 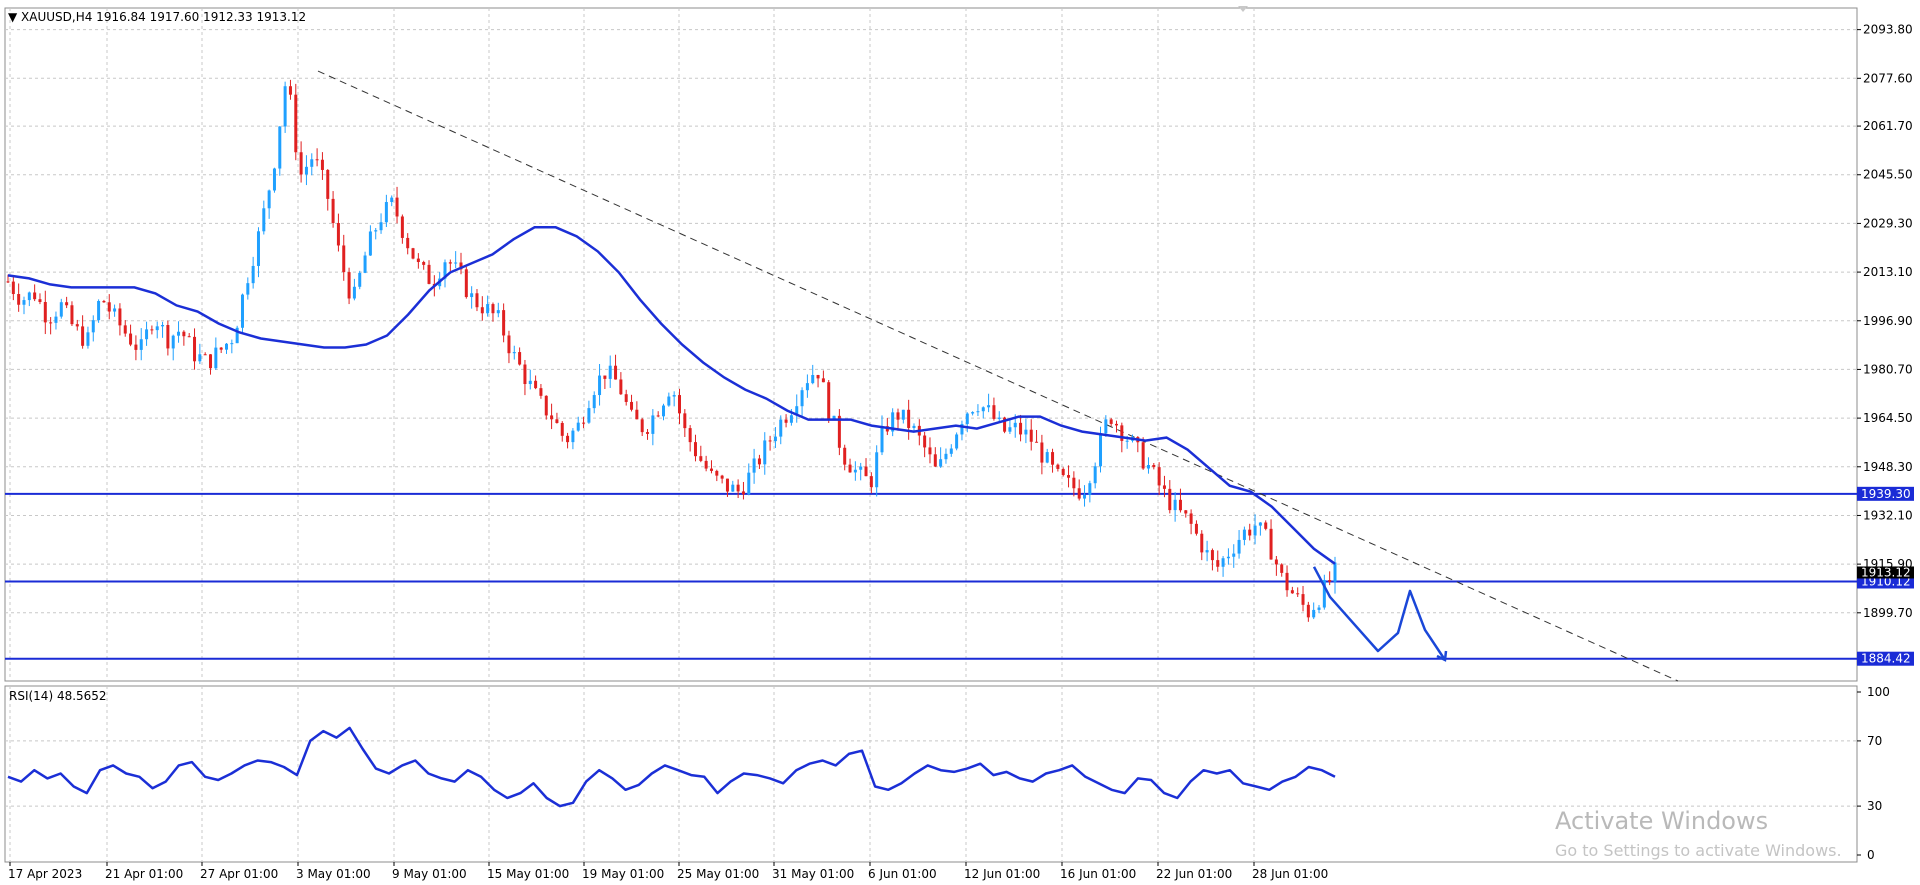 What do you see at coordinates (58, 696) in the screenshot?
I see `rsi-title: RSI(14) 48.5652` at bounding box center [58, 696].